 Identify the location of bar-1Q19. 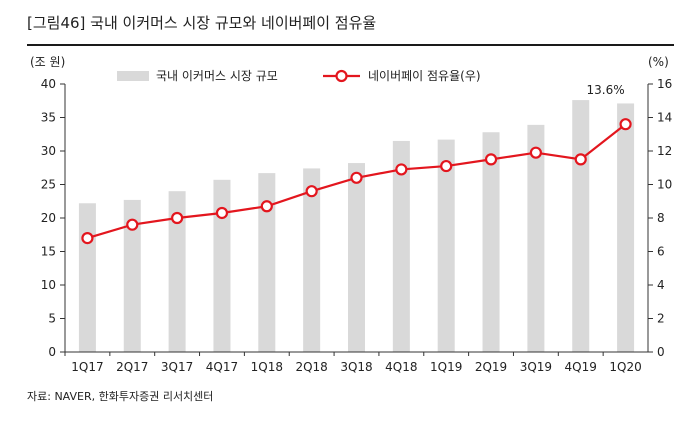
(446, 245).